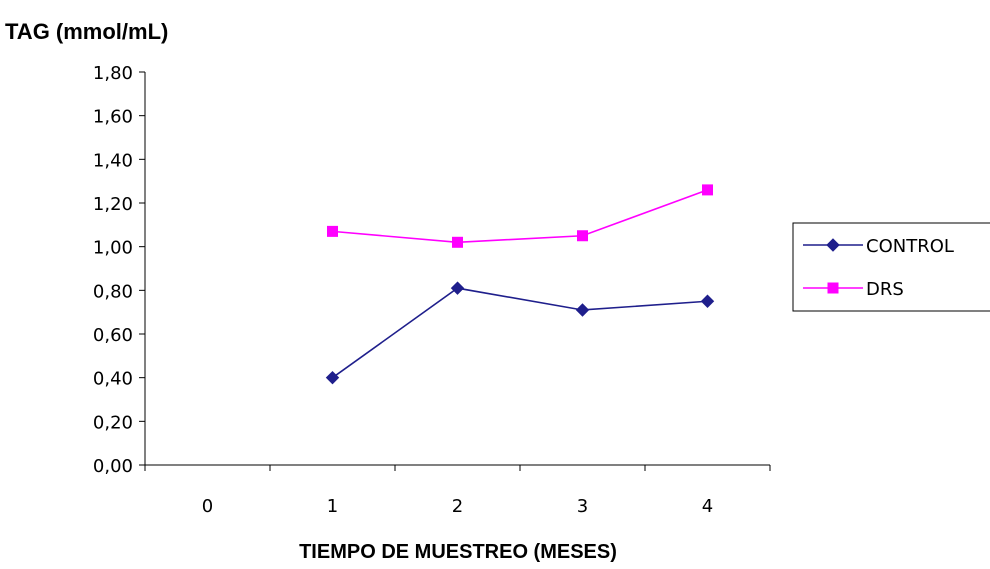  I want to click on y-tick-label: 0,20, so click(113, 422).